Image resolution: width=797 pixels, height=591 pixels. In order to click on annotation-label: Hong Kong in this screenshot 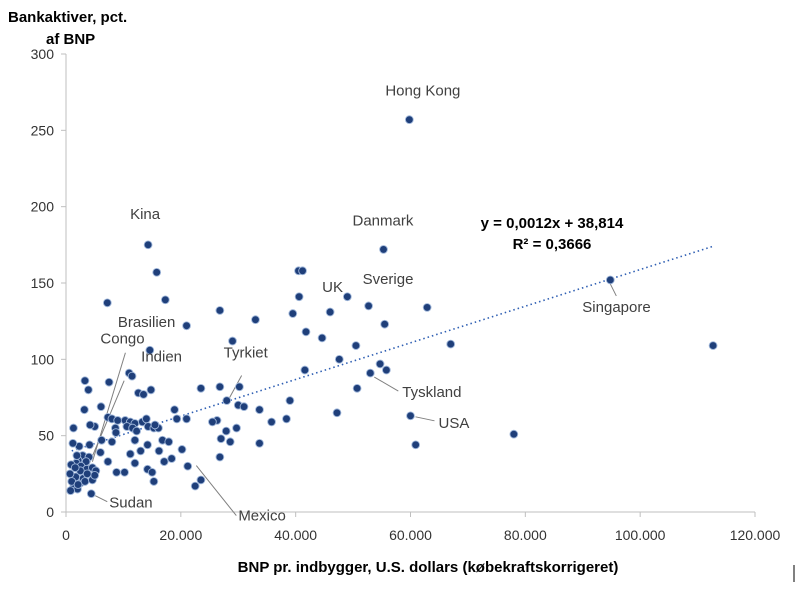, I will do `click(422, 91)`.